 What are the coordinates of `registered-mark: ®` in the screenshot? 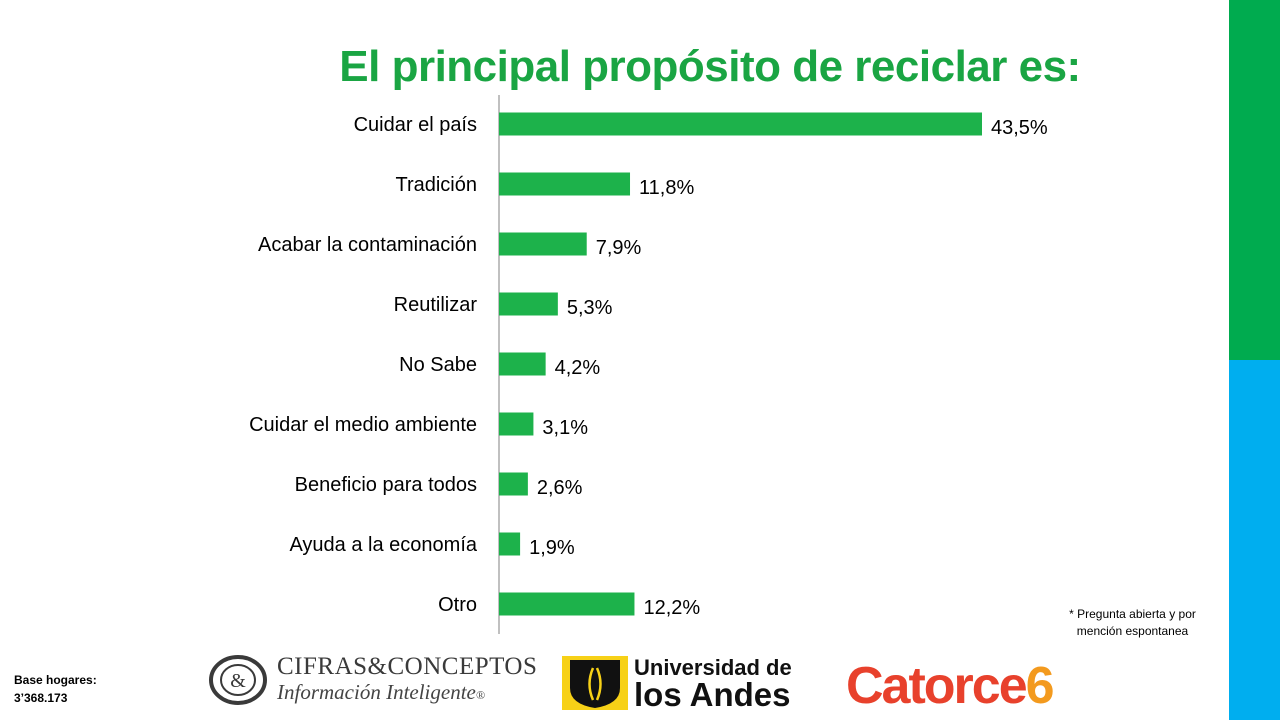 It's located at (480, 695).